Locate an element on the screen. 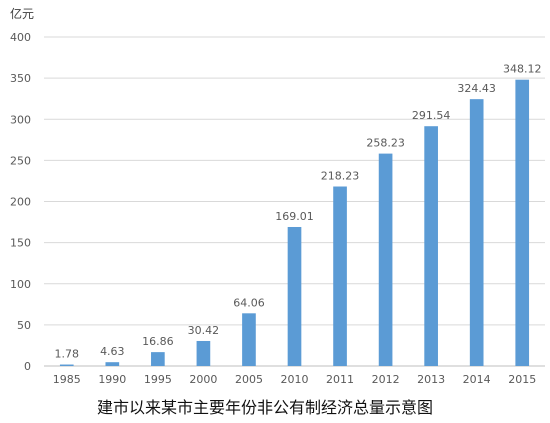 The image size is (550, 423). data-label: 16.86 is located at coordinates (158, 341).